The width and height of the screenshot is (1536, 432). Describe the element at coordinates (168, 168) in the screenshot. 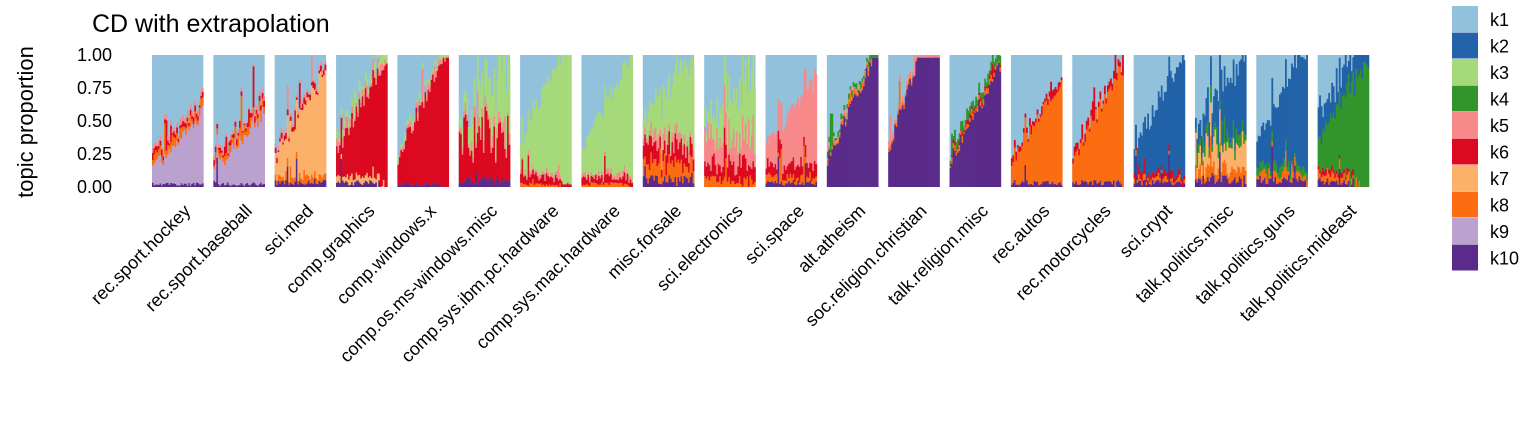

I see `bar-segment-k9` at that location.